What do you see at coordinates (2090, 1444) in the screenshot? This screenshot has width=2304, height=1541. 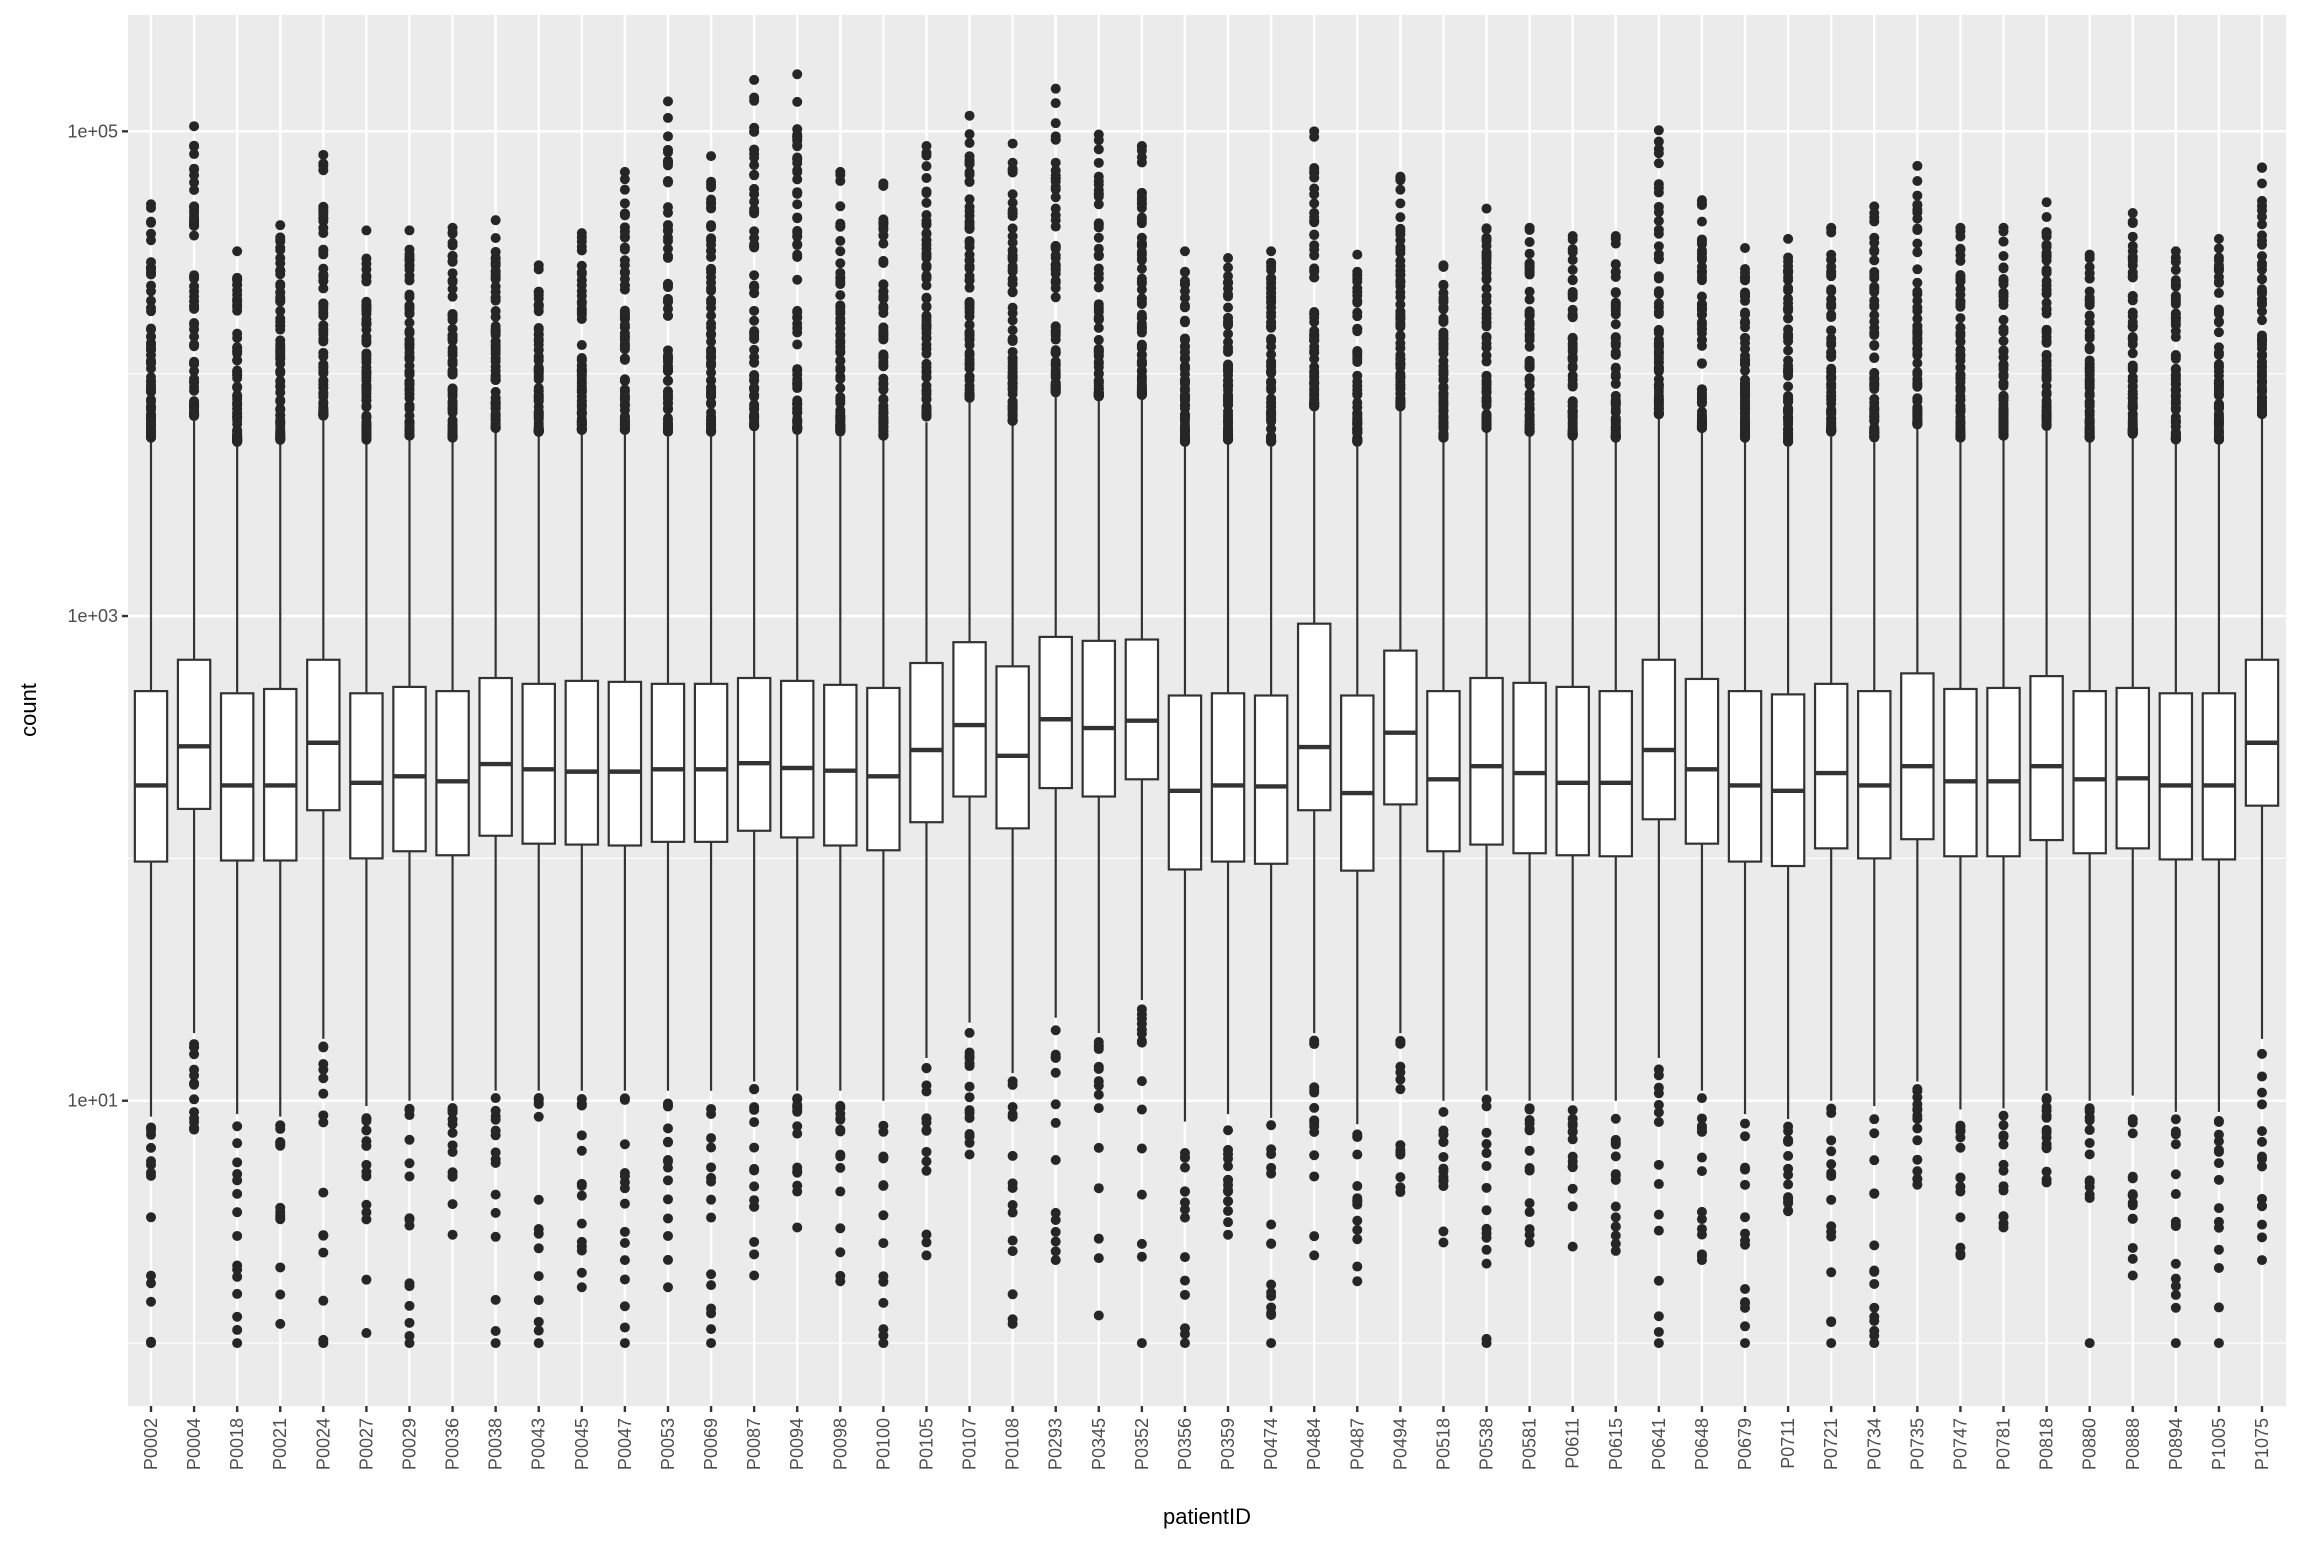 I see `x-tick-label: P0880` at bounding box center [2090, 1444].